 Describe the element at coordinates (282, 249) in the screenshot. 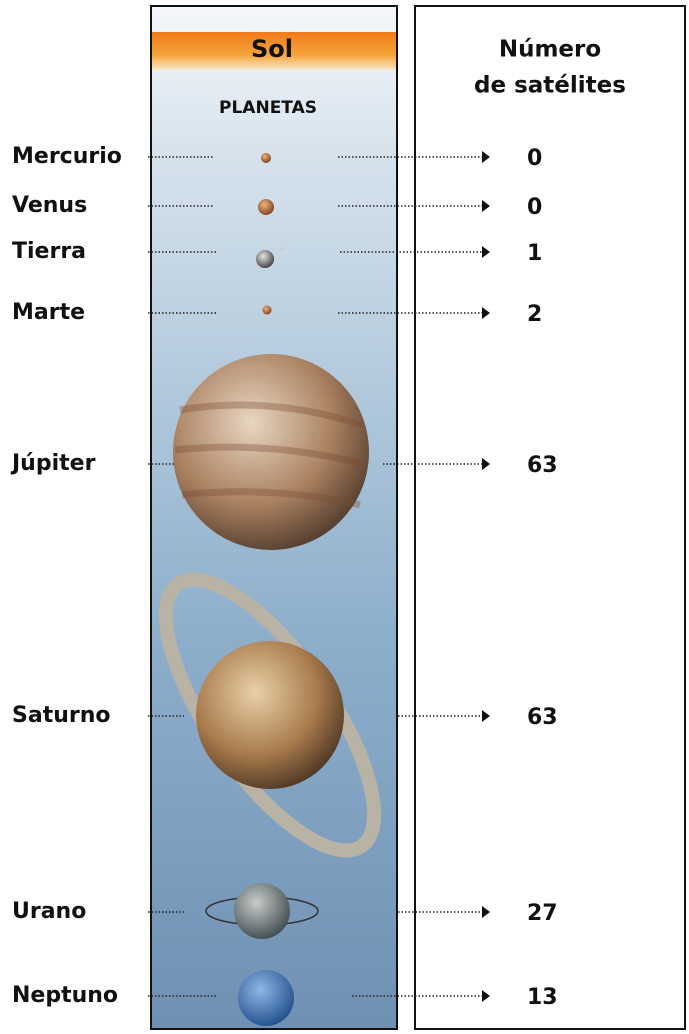

I see `moon` at that location.